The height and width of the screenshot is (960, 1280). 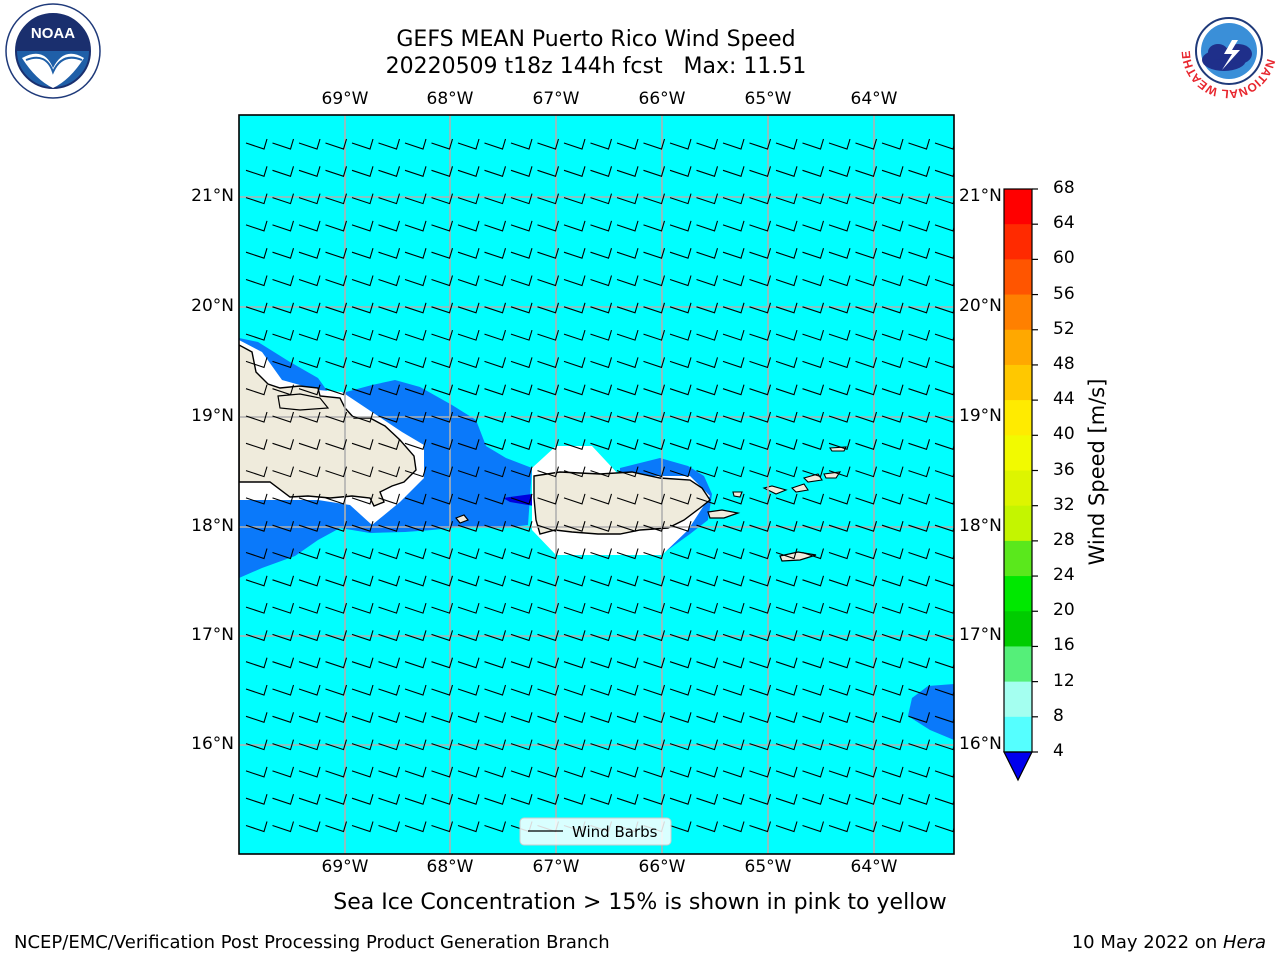 I want to click on nws-logo: NATIONAL WEATHER SERVICE, so click(x=1229, y=51).